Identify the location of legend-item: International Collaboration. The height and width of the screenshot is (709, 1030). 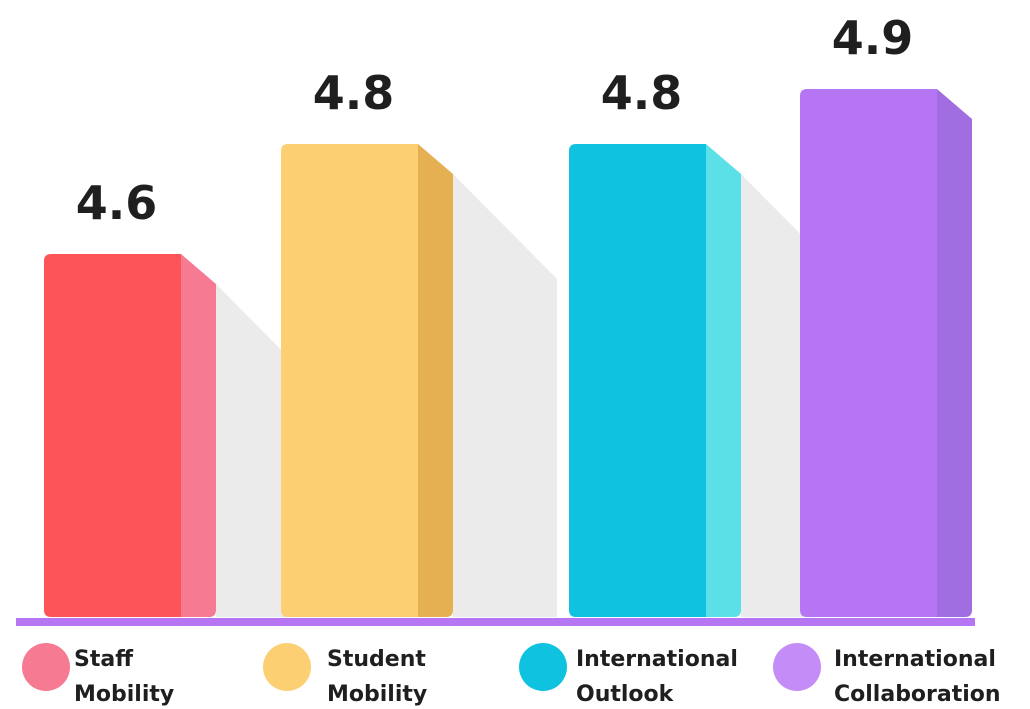
(887, 675).